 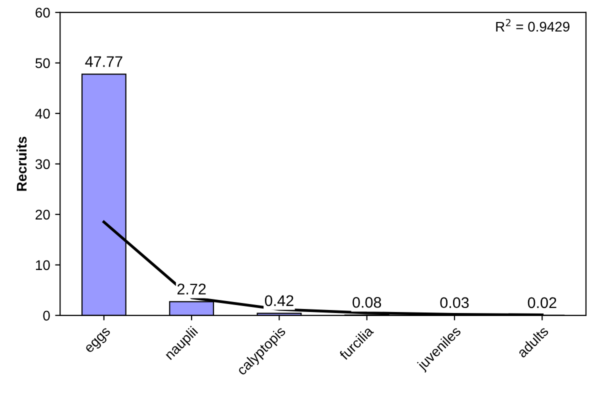 What do you see at coordinates (279, 300) in the screenshot?
I see `data-label: 0.42` at bounding box center [279, 300].